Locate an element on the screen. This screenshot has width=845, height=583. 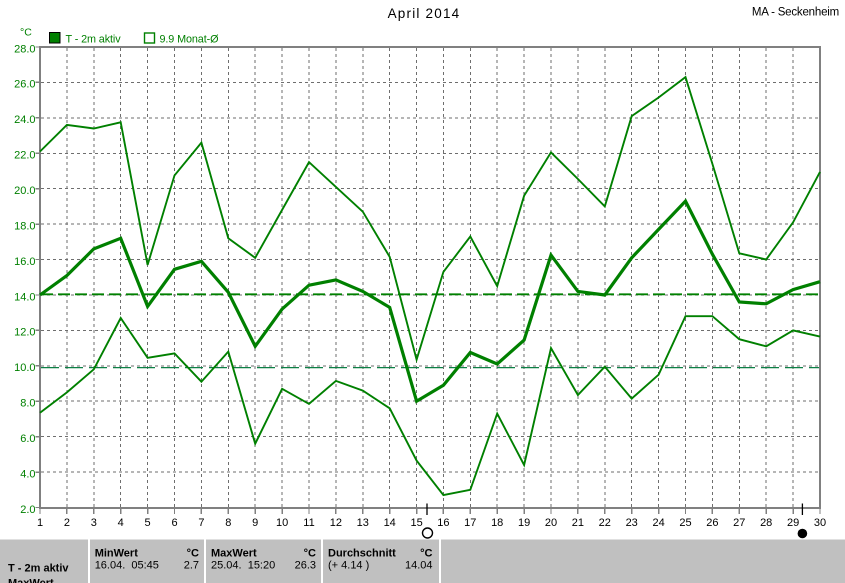
svg-text: 8 is located at coordinates (228, 523).